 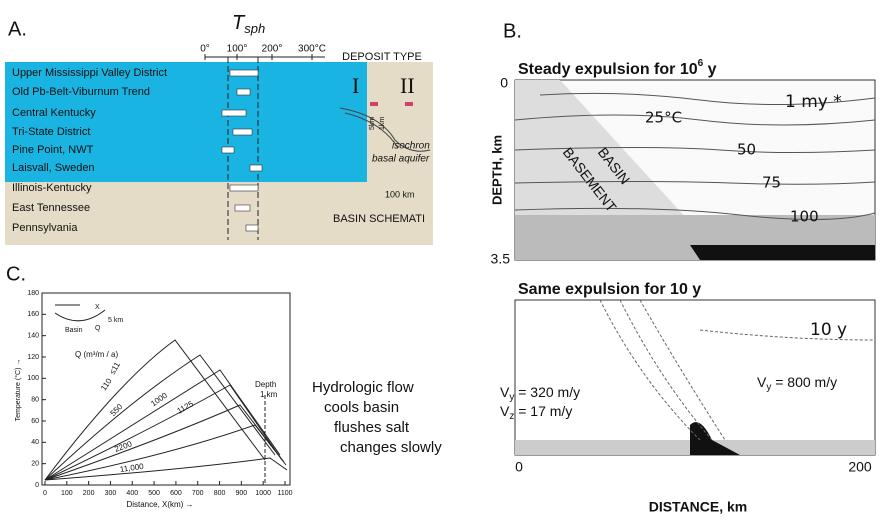 I want to click on panel-label: C., so click(x=16, y=274).